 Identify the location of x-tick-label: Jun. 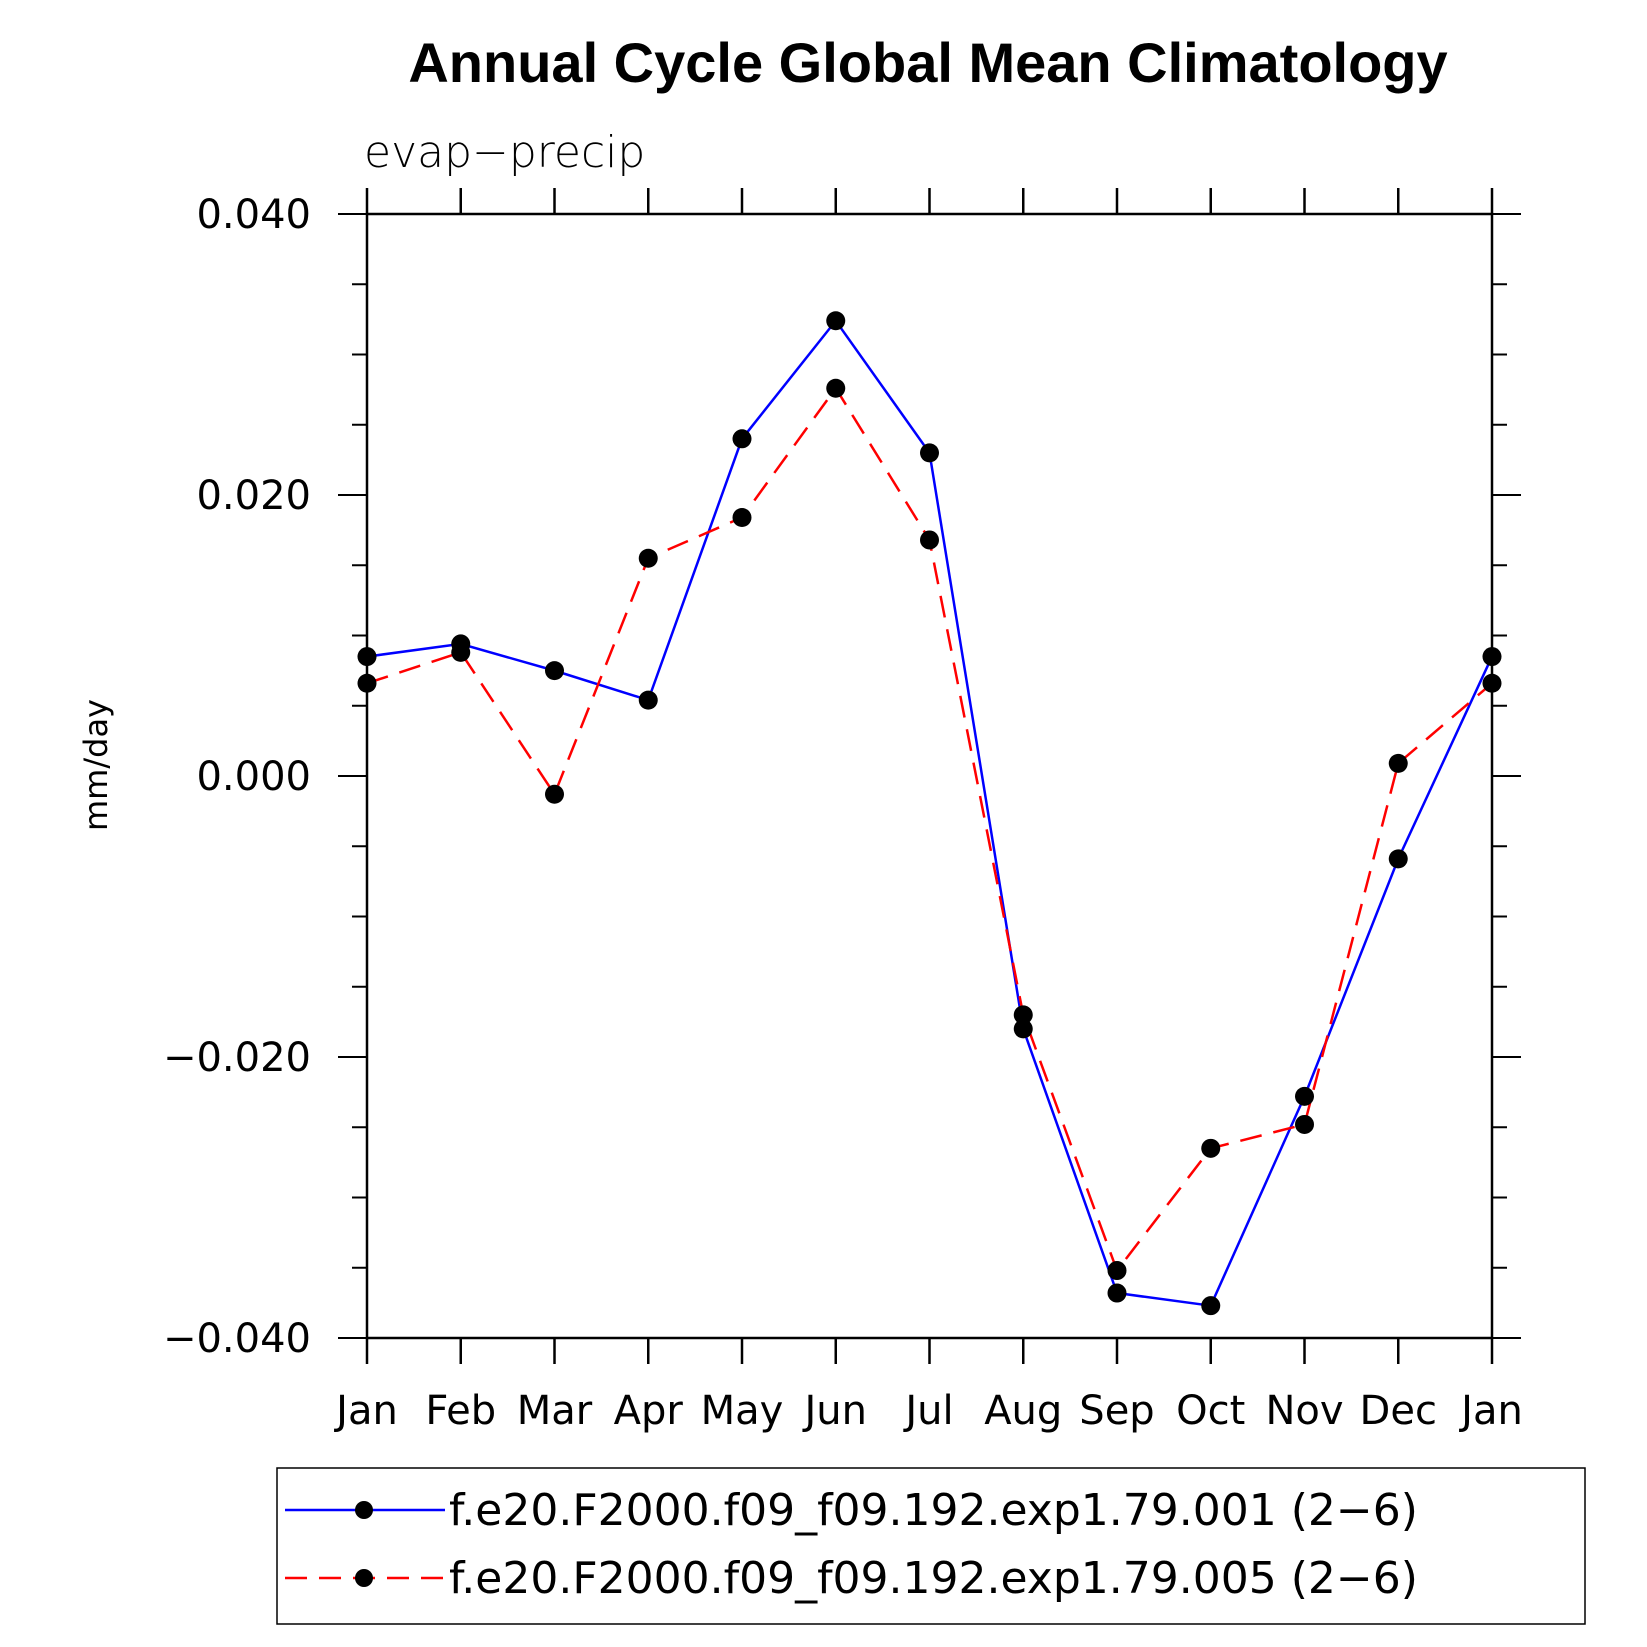
(835, 1411).